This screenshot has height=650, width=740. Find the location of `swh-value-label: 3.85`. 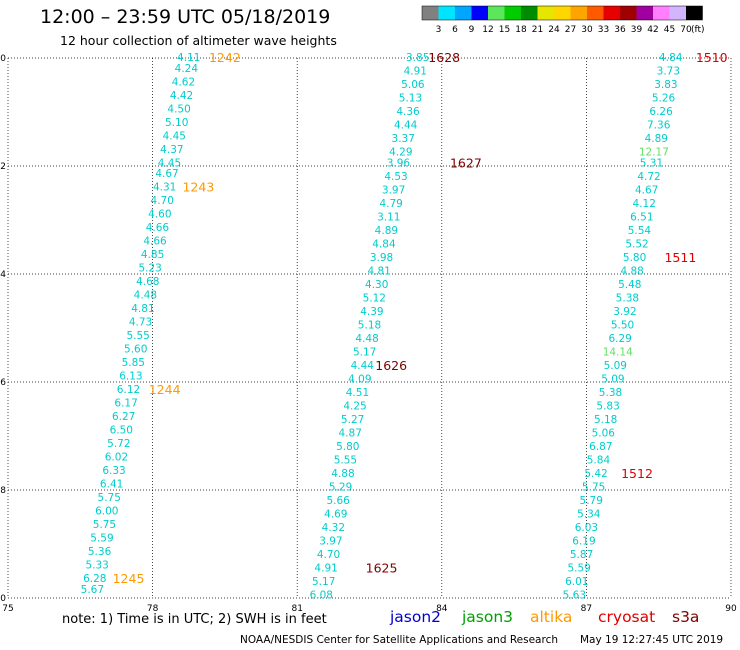

swh-value-label: 3.85 is located at coordinates (417, 58).